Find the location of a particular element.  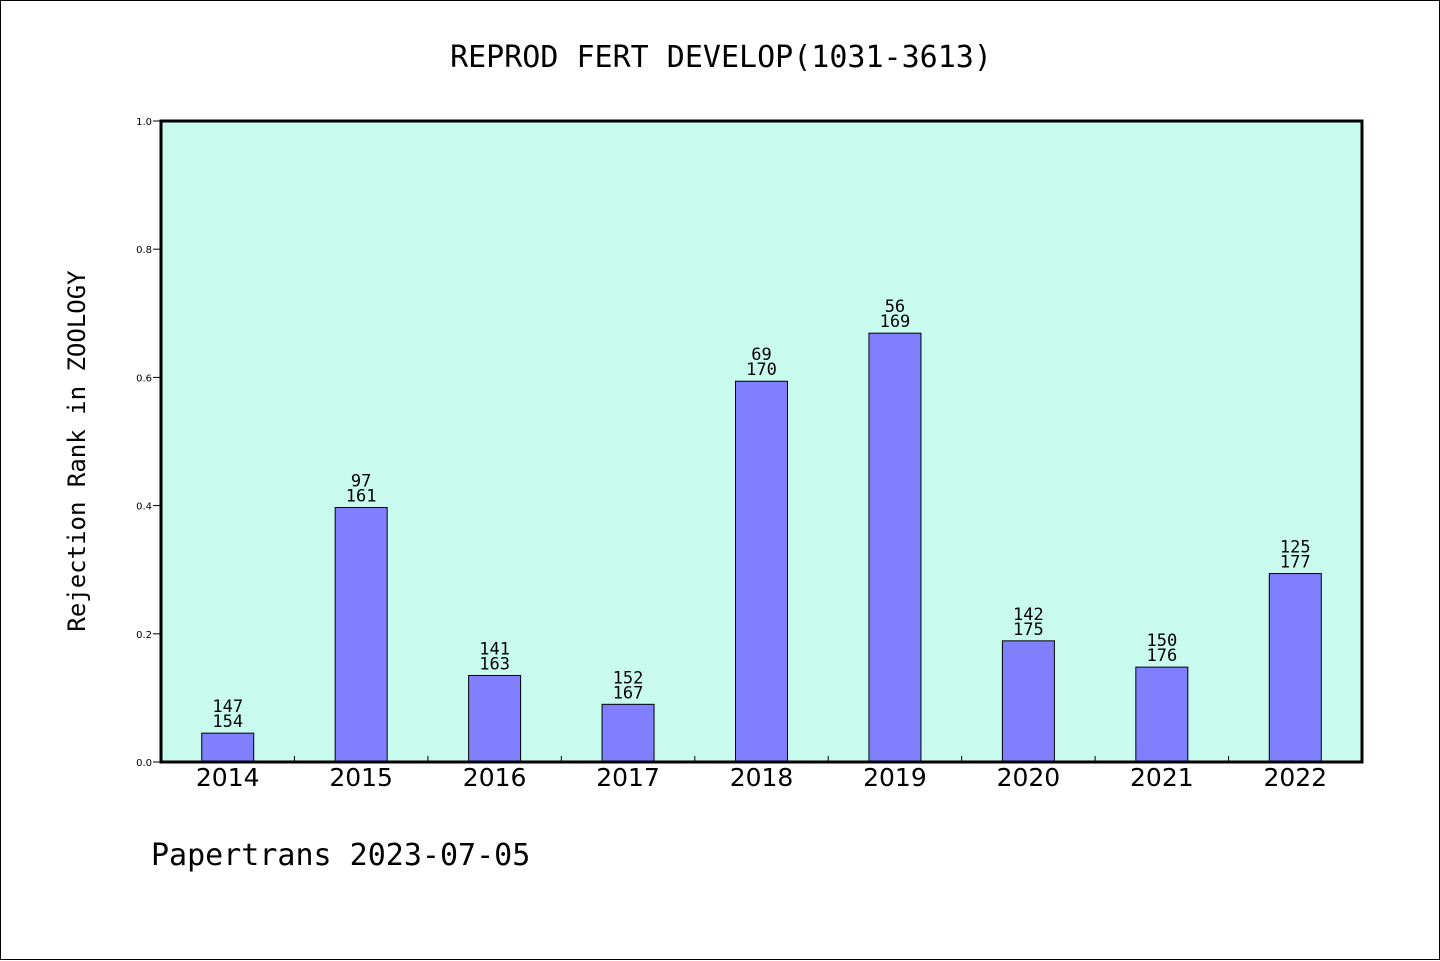

x-tick-label-2018: 2018 is located at coordinates (762, 777).